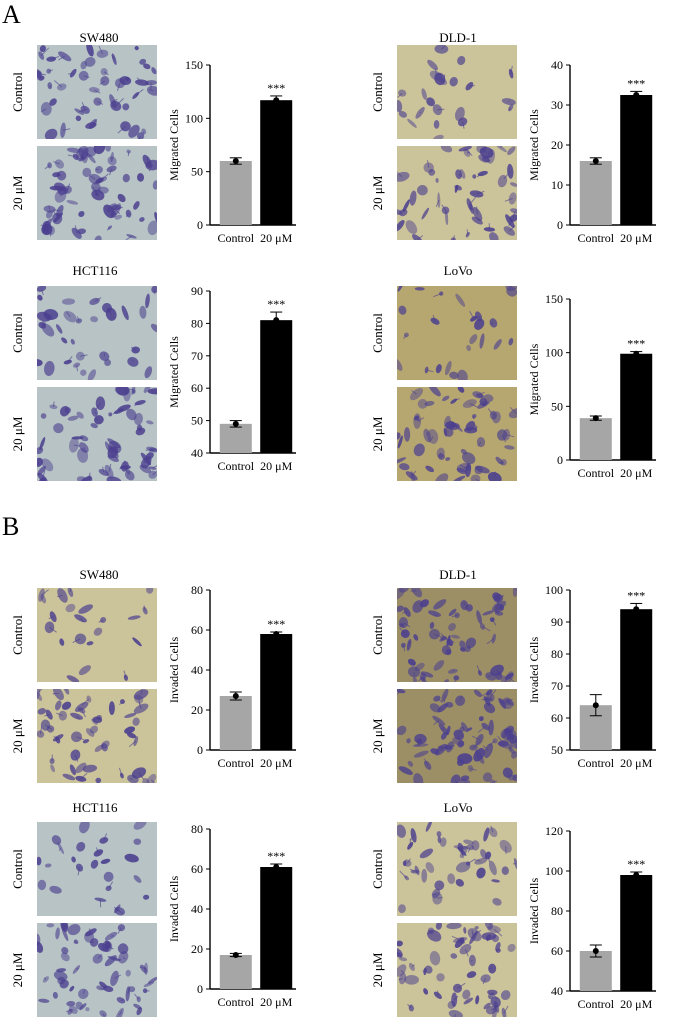  What do you see at coordinates (10, 527) in the screenshot?
I see `section-label-b: B` at bounding box center [10, 527].